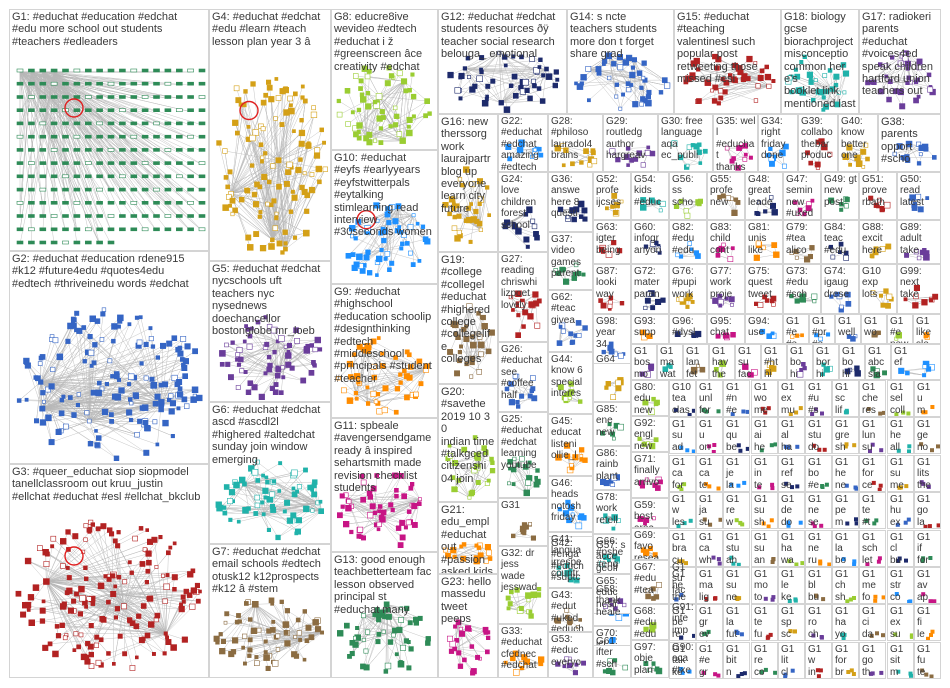  I want to click on cluster-label: G37: video games parent, so click(566, 257).